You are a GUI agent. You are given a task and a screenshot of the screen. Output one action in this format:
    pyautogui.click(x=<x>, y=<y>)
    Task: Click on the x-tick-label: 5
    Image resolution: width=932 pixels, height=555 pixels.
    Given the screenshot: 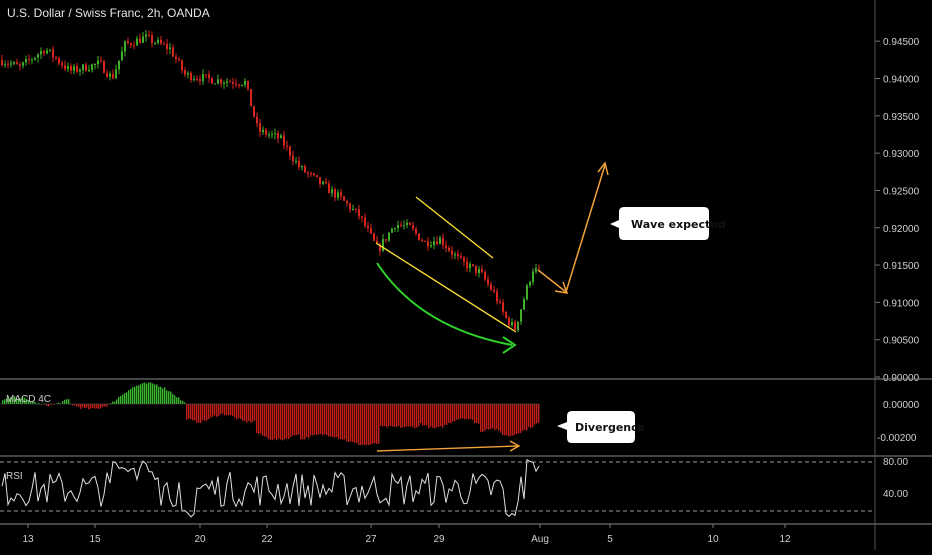 What is the action you would take?
    pyautogui.click(x=610, y=539)
    